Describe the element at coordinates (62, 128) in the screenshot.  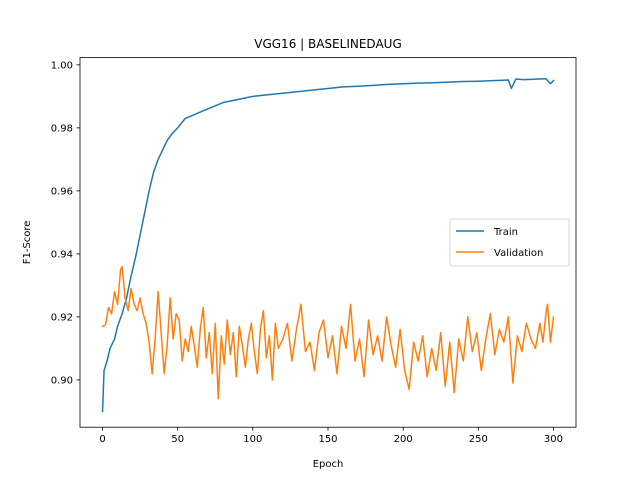
I see `y-tick-label: 0.98` at that location.